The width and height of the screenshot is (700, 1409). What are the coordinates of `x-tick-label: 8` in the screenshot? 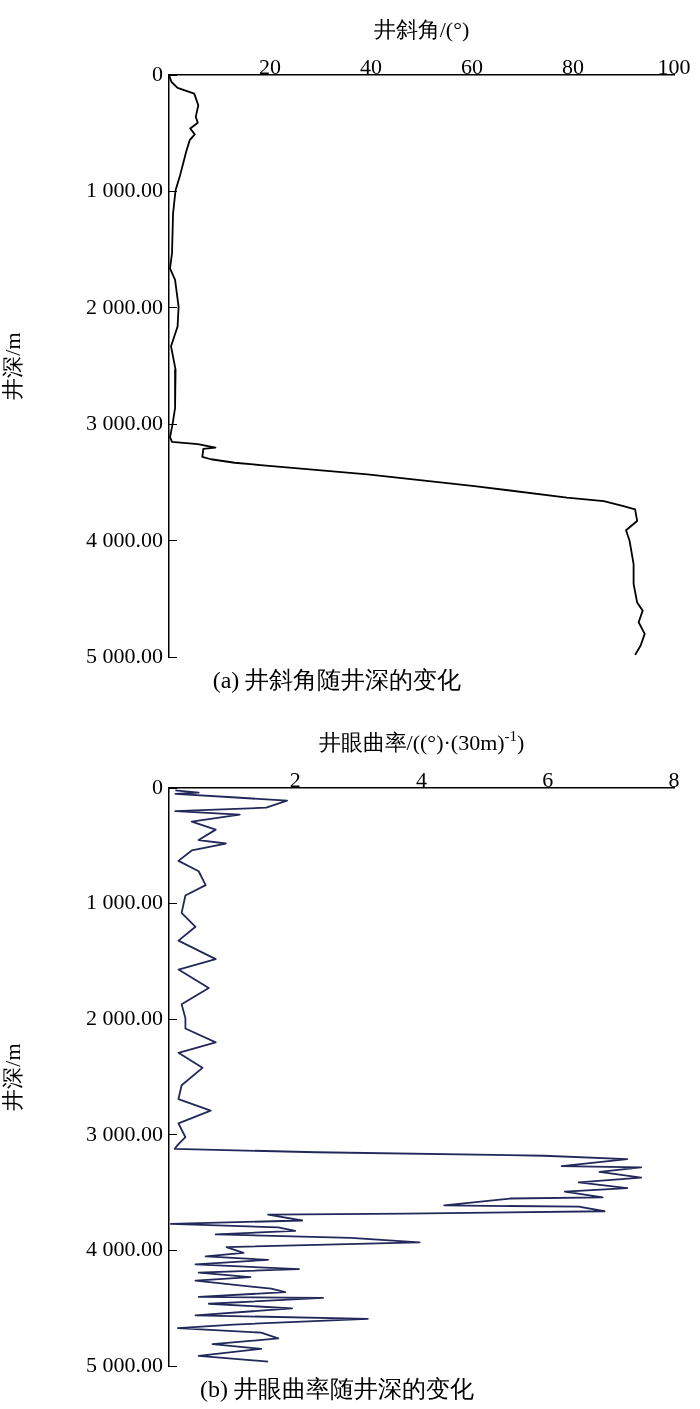 It's located at (674, 779).